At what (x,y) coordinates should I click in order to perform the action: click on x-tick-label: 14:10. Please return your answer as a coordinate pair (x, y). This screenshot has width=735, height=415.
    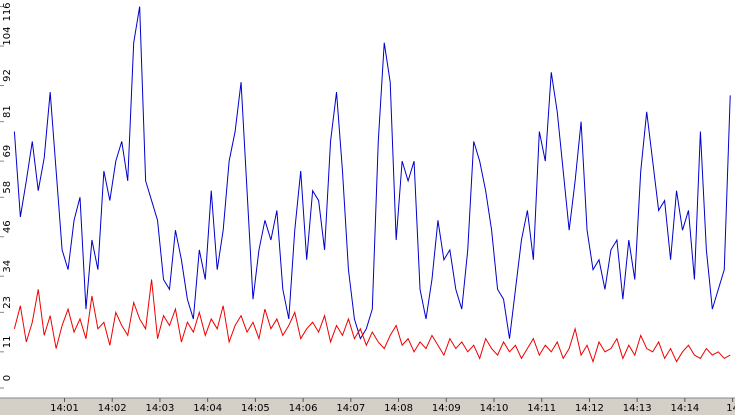
    Looking at the image, I should click on (494, 408).